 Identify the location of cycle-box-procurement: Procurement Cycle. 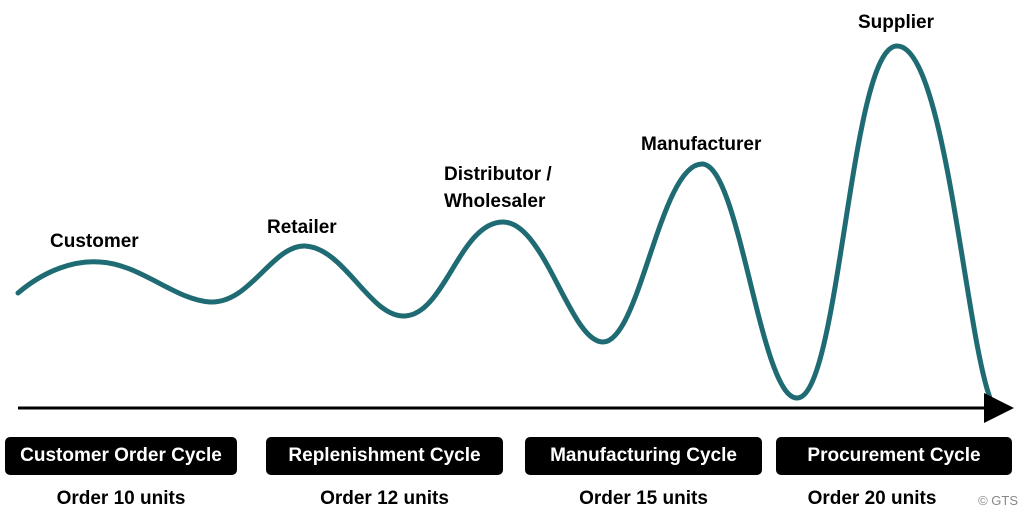
(894, 456).